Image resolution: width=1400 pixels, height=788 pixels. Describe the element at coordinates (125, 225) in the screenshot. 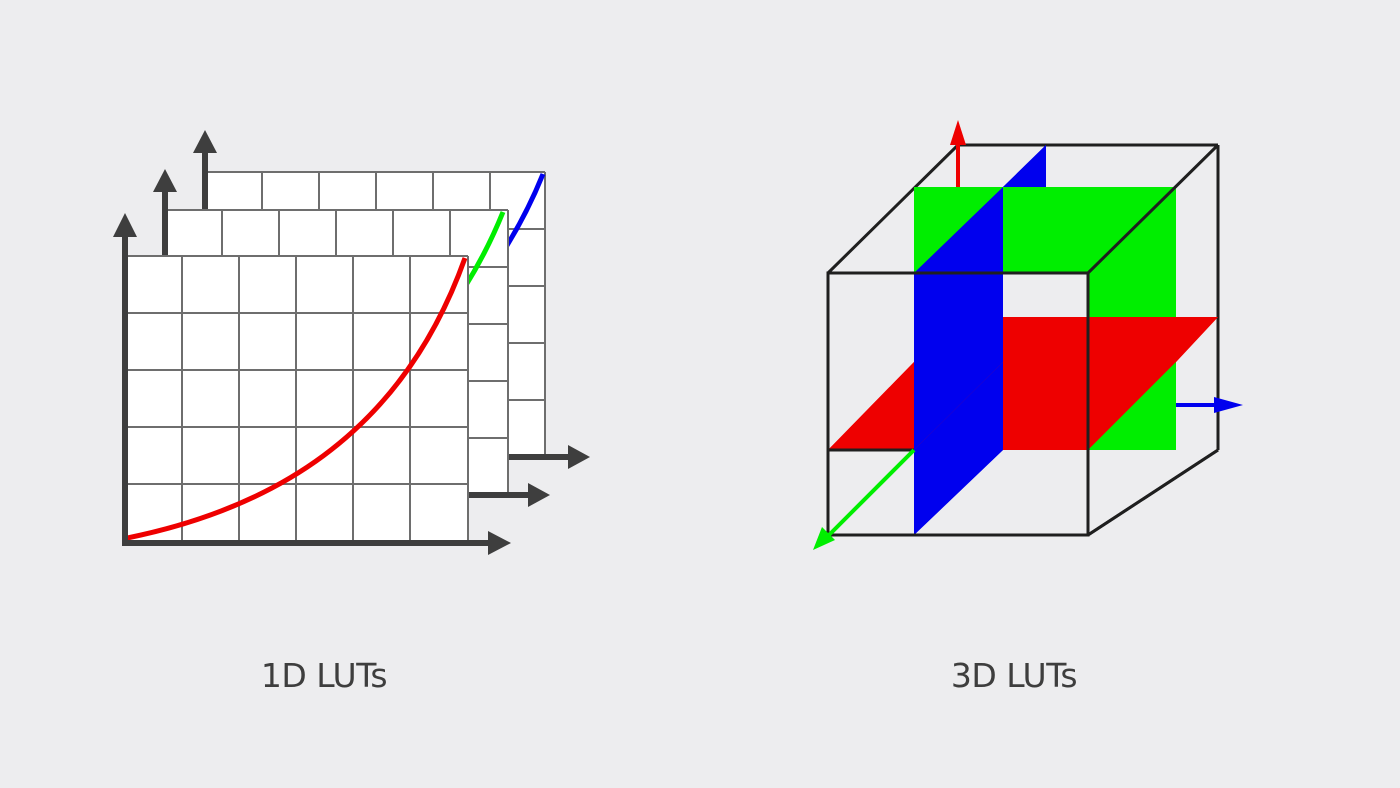

I see `red-y-arrow-icon` at that location.